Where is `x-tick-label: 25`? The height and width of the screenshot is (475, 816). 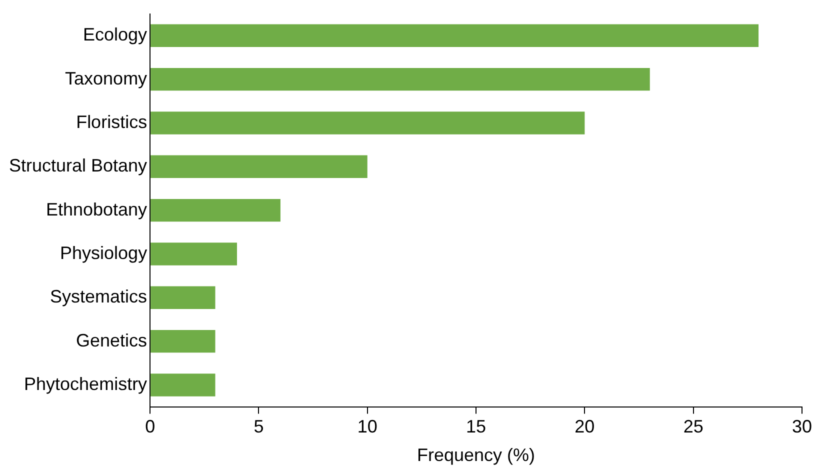 x-tick-label: 25 is located at coordinates (693, 426).